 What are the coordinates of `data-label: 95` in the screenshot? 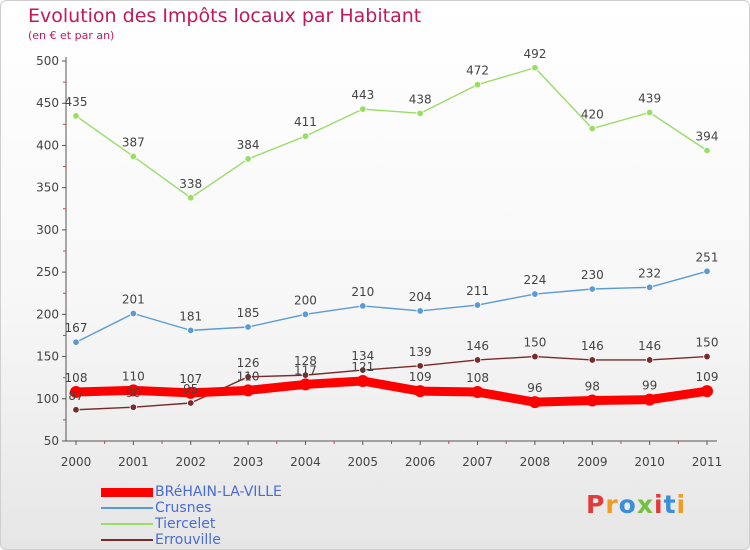 It's located at (190, 389).